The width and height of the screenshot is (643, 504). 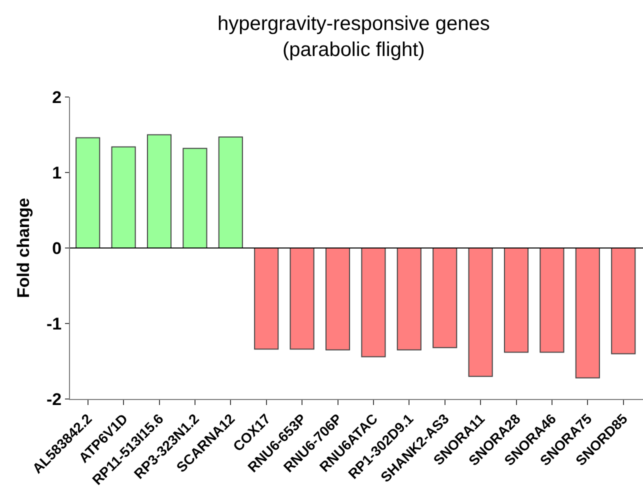 I want to click on y-tick-label: -2, so click(x=54, y=399).